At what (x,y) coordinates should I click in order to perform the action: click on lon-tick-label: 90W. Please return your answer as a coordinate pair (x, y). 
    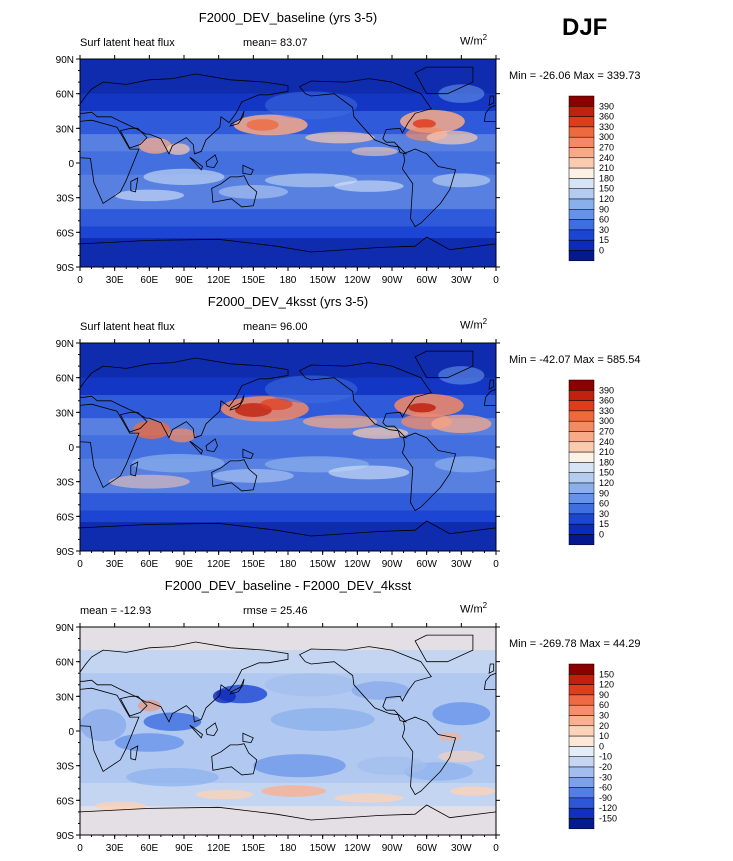
    Looking at the image, I should click on (392, 280).